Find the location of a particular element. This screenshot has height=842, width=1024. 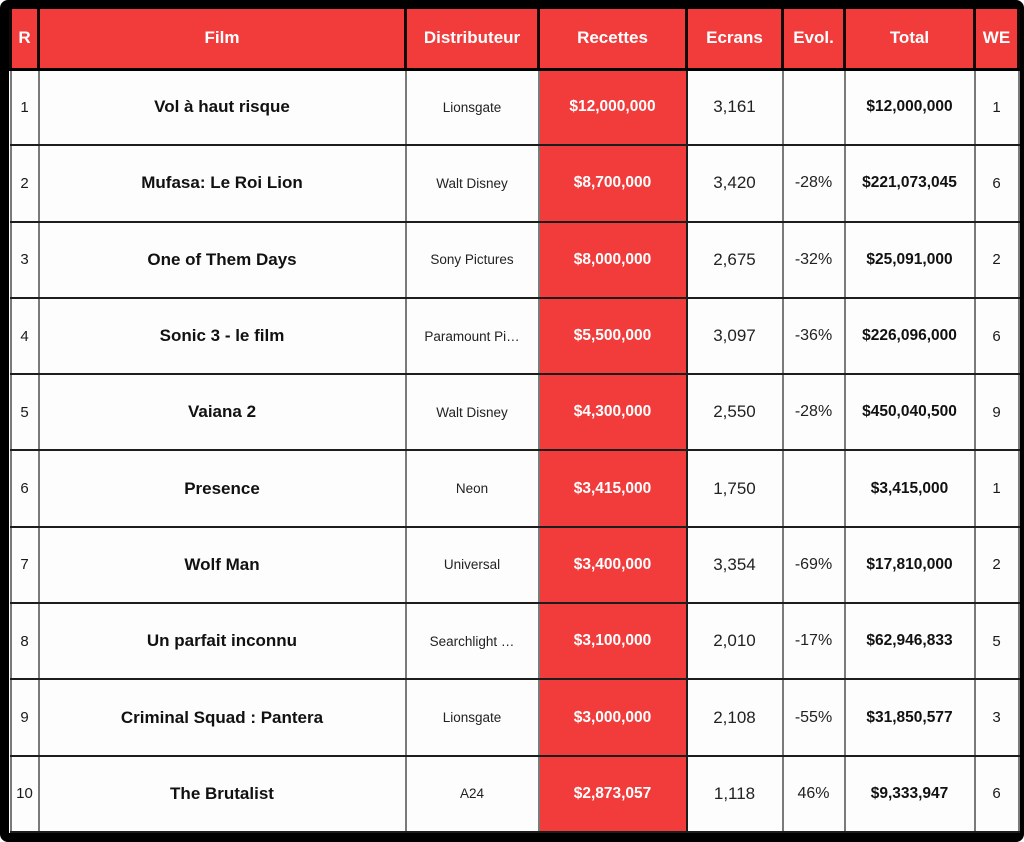

film-cell: Sonic 3 - le film is located at coordinates (222, 336).